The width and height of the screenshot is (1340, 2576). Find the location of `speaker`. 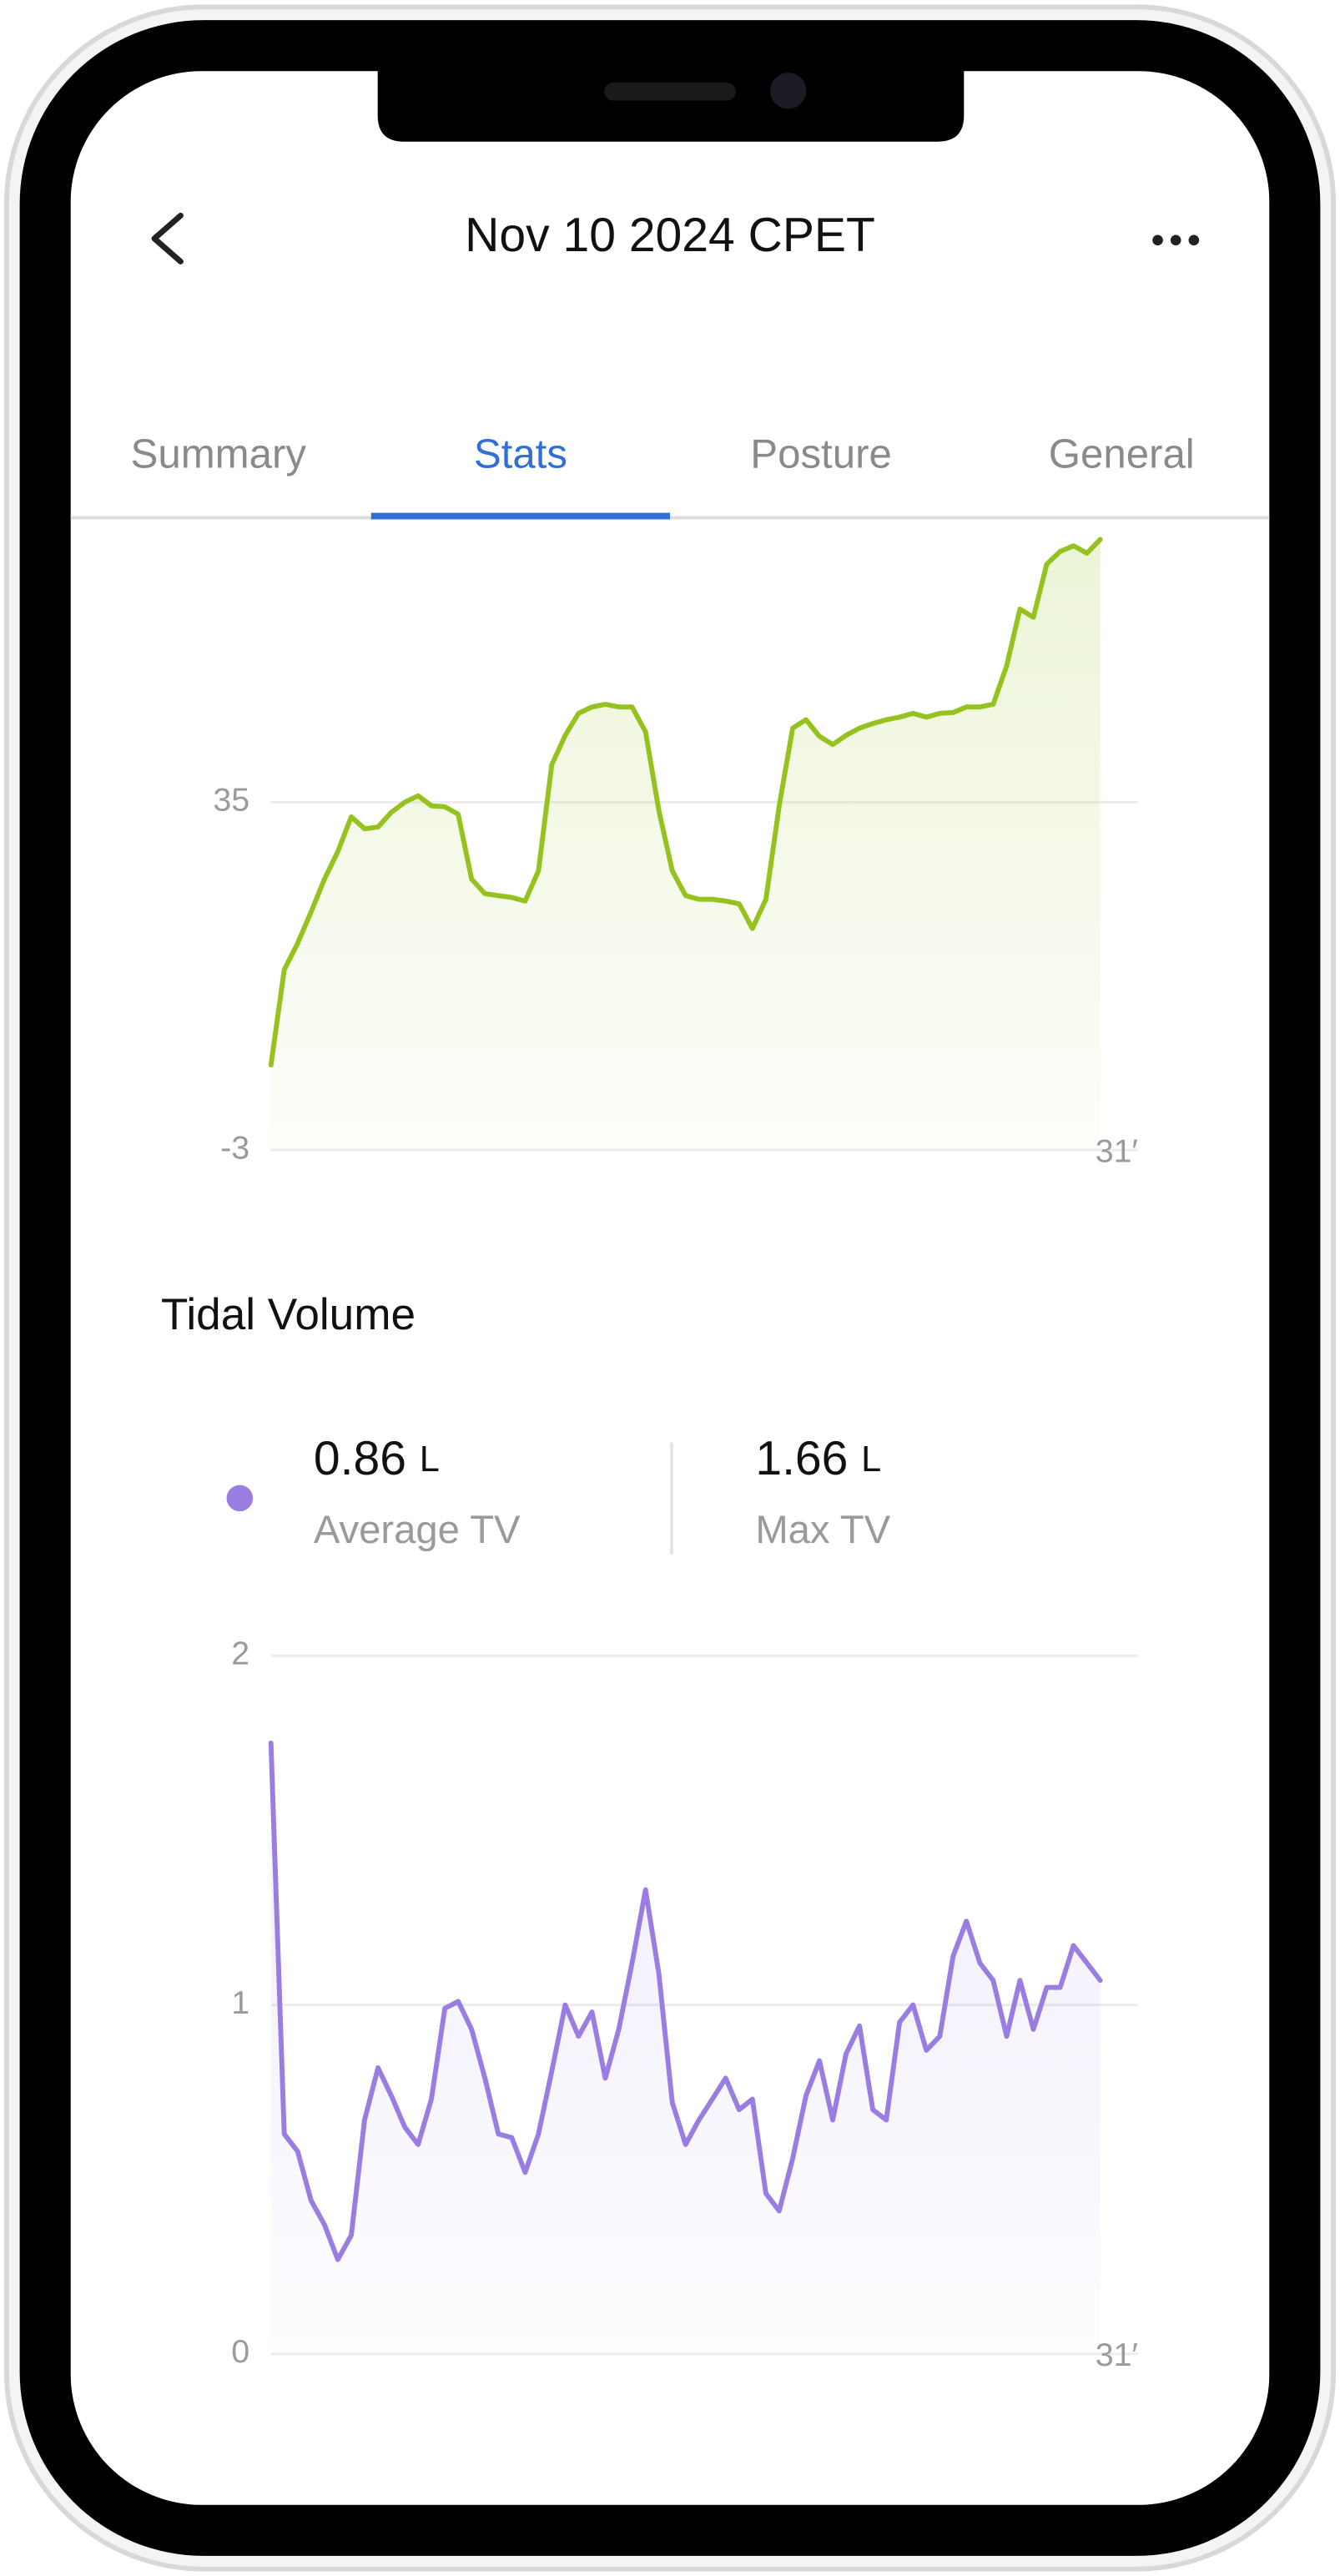

speaker is located at coordinates (670, 91).